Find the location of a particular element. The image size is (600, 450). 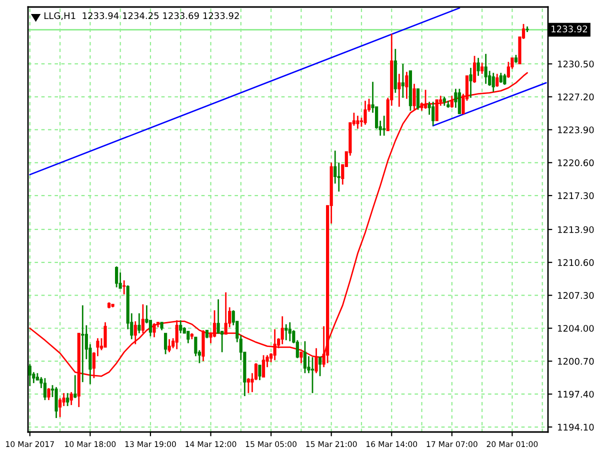

text: LLG,H1 1233.94 1234.25 1233.69 1233.92 is located at coordinates (141, 16).